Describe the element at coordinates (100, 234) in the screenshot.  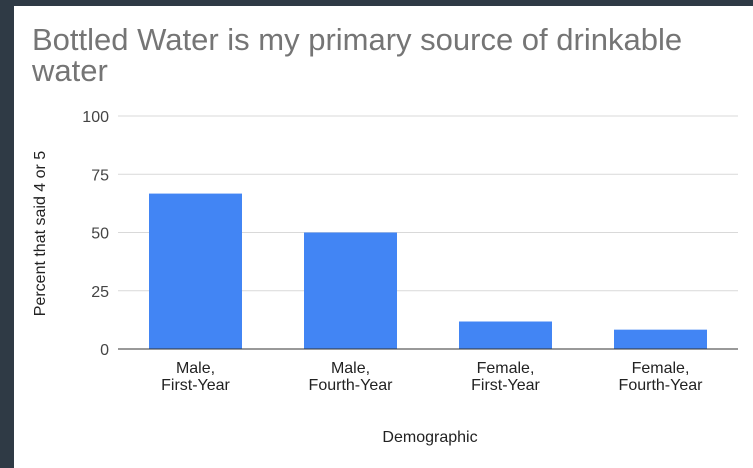
I see `y-tick-label: 50` at that location.